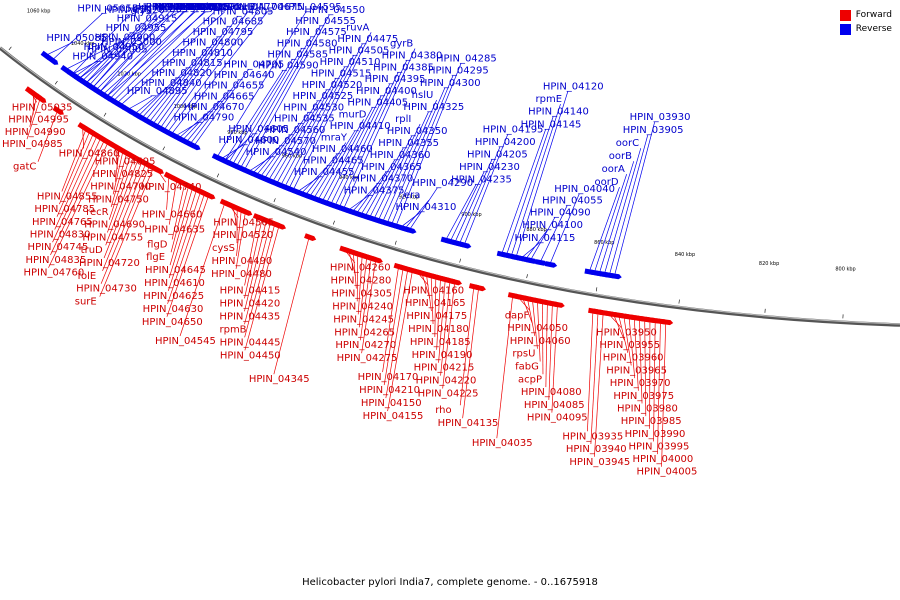 This screenshot has width=900, height=600. What do you see at coordinates (685, 255) in the screenshot?
I see `tick-label: 840 kbp` at bounding box center [685, 255].